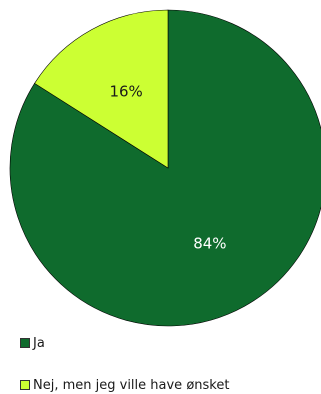 The width and height of the screenshot is (321, 394). Describe the element at coordinates (170, 344) in the screenshot. I see `legend-item-ja: Ja` at that location.